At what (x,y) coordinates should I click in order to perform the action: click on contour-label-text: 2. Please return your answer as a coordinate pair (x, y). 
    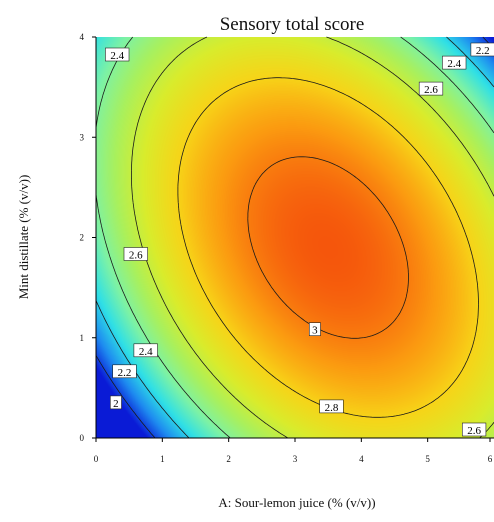
    Looking at the image, I should click on (116, 404).